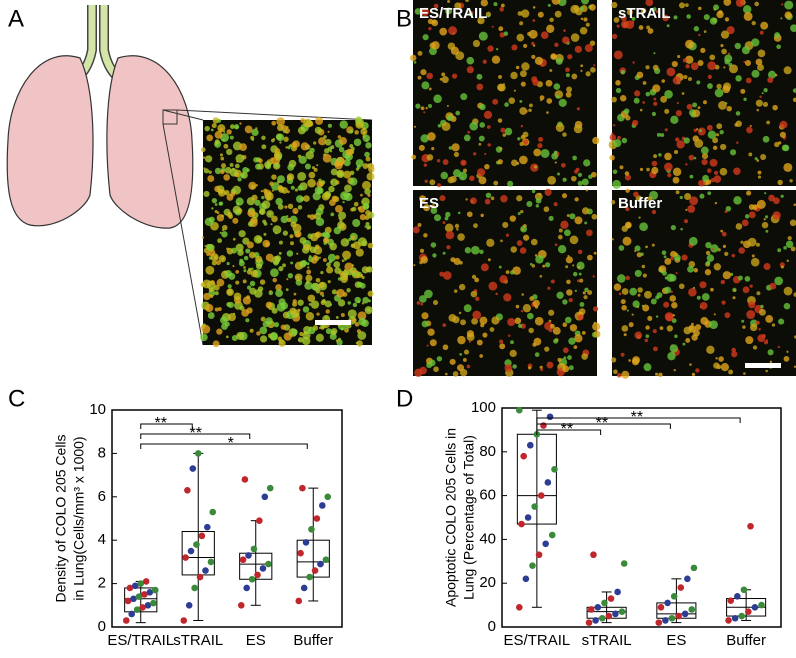 Image resolution: width=796 pixels, height=658 pixels. Describe the element at coordinates (287, 232) in the screenshot. I see `micrograph-texture` at that location.